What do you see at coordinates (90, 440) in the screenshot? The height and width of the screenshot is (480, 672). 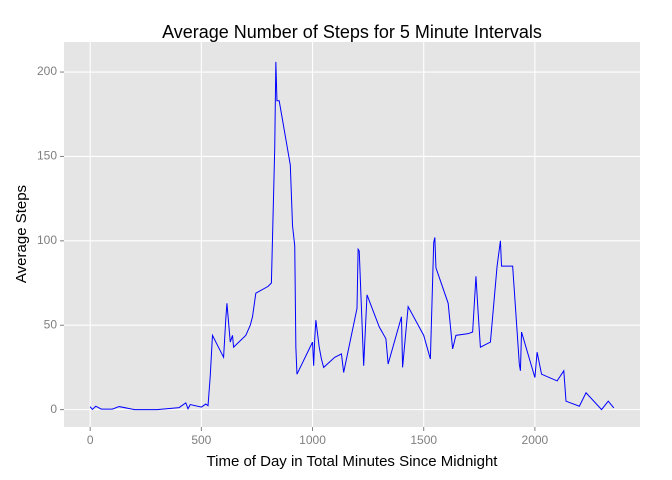 I see `x-tick-label: 0` at bounding box center [90, 440].